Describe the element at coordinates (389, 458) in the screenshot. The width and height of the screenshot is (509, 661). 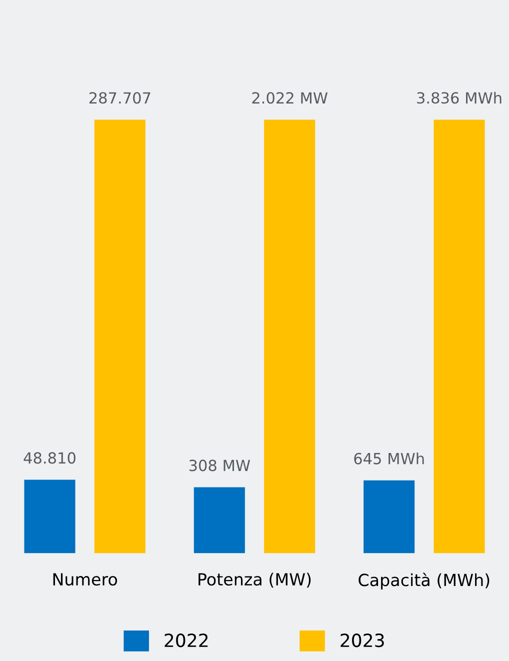
I see `data-label: 645 MWh` at that location.